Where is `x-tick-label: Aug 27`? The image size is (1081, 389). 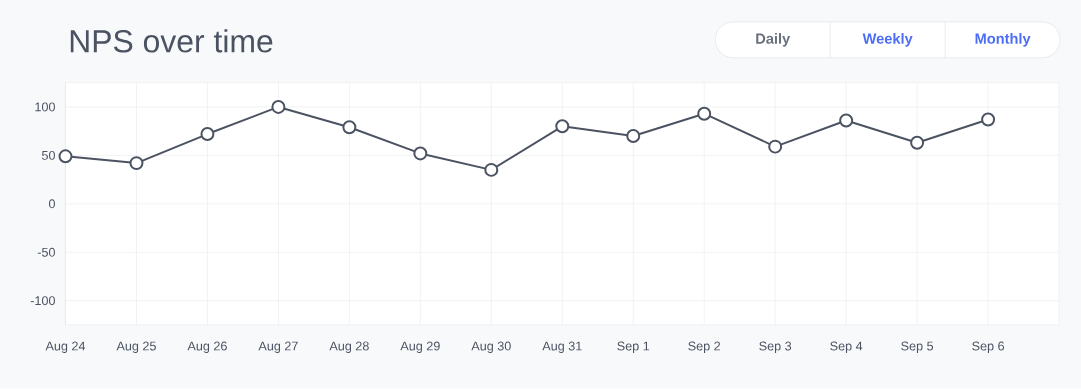
x-tick-label: Aug 27 is located at coordinates (278, 347).